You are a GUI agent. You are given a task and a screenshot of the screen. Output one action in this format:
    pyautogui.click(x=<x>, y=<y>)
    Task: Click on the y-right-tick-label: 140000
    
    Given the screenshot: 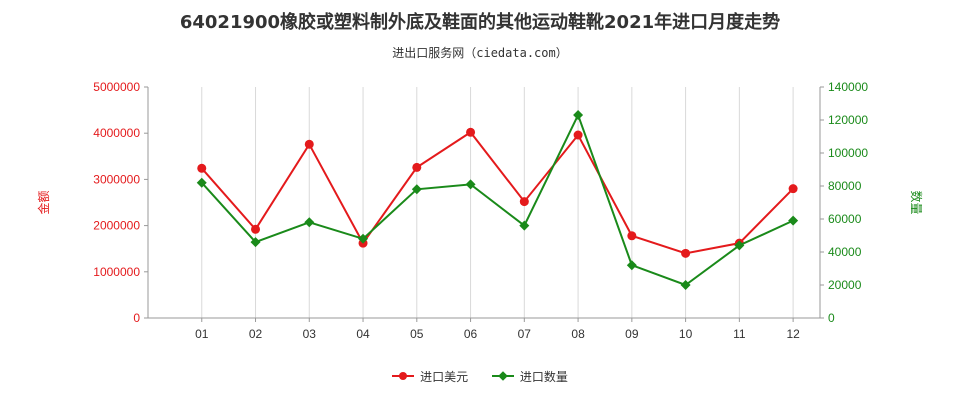 What is the action you would take?
    pyautogui.click(x=848, y=87)
    